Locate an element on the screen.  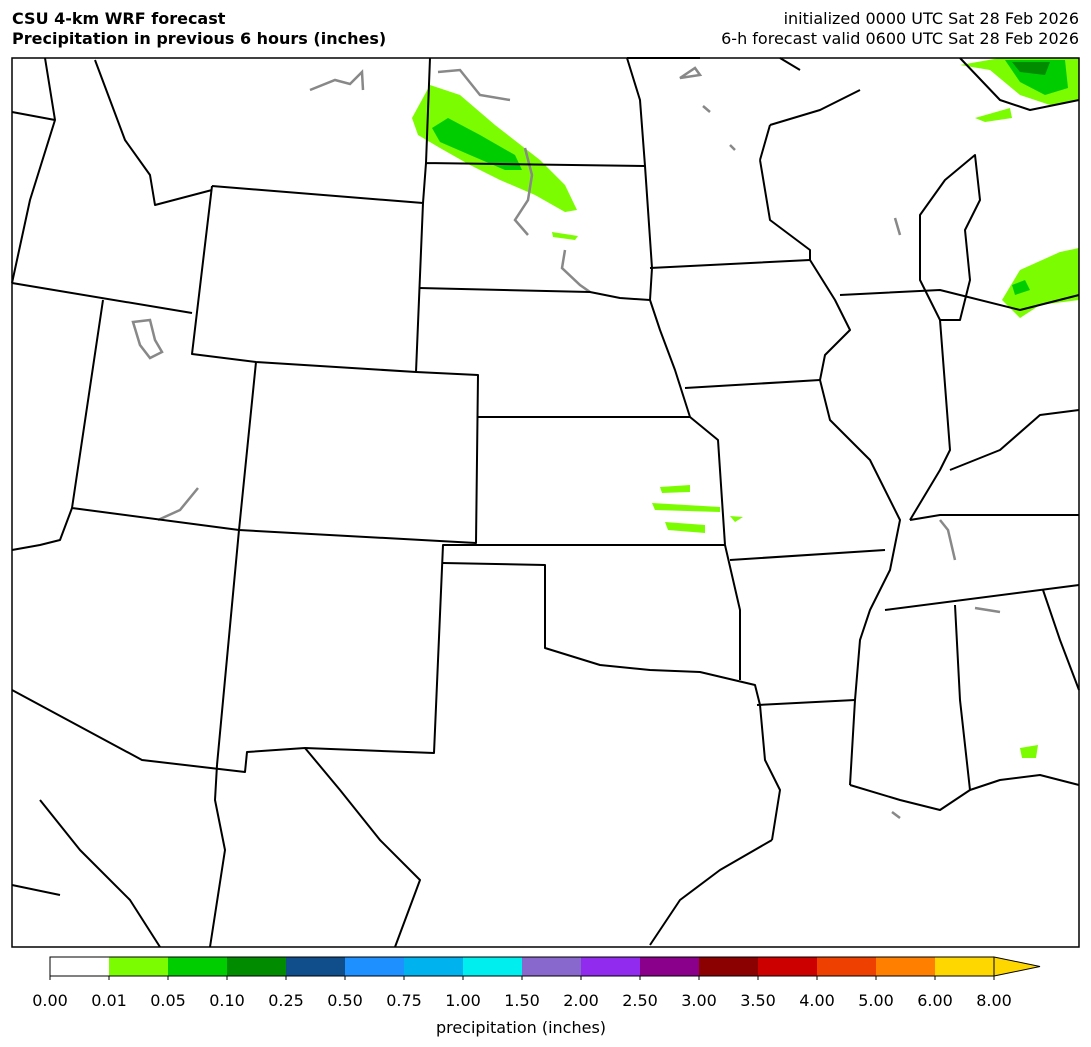
colorbar-tick-label: 0.75 is located at coordinates (404, 1000).